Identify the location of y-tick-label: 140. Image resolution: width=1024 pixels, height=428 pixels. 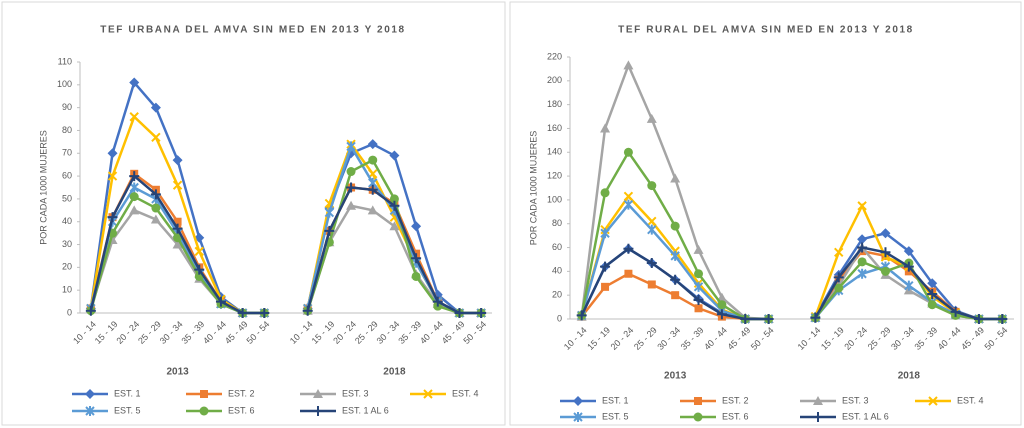
(554, 152).